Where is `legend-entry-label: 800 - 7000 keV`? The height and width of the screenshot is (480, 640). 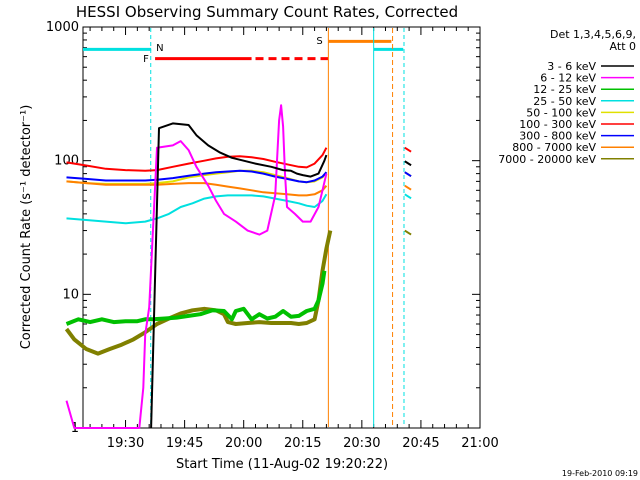 legend-entry-label: 800 - 7000 keV is located at coordinates (554, 147).